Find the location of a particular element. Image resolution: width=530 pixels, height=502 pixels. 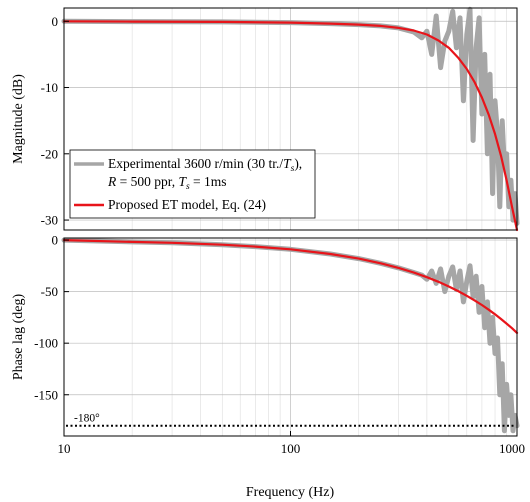

magnitude-y-tick-label: 0 is located at coordinates (55, 21).